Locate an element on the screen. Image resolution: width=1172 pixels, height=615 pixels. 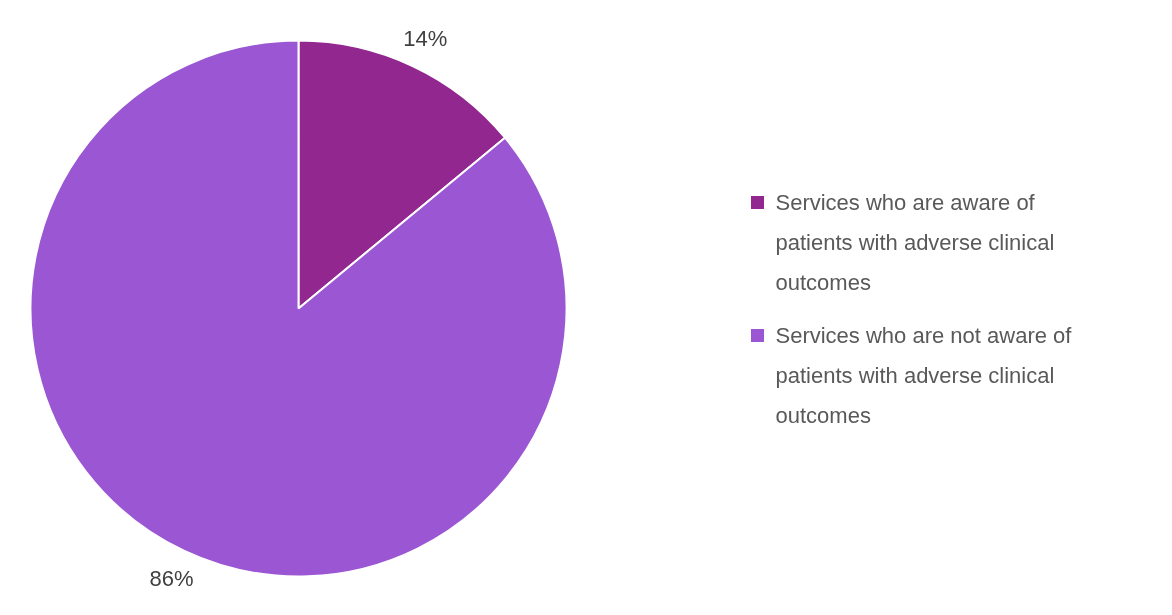
data-label: 86% is located at coordinates (171, 578).